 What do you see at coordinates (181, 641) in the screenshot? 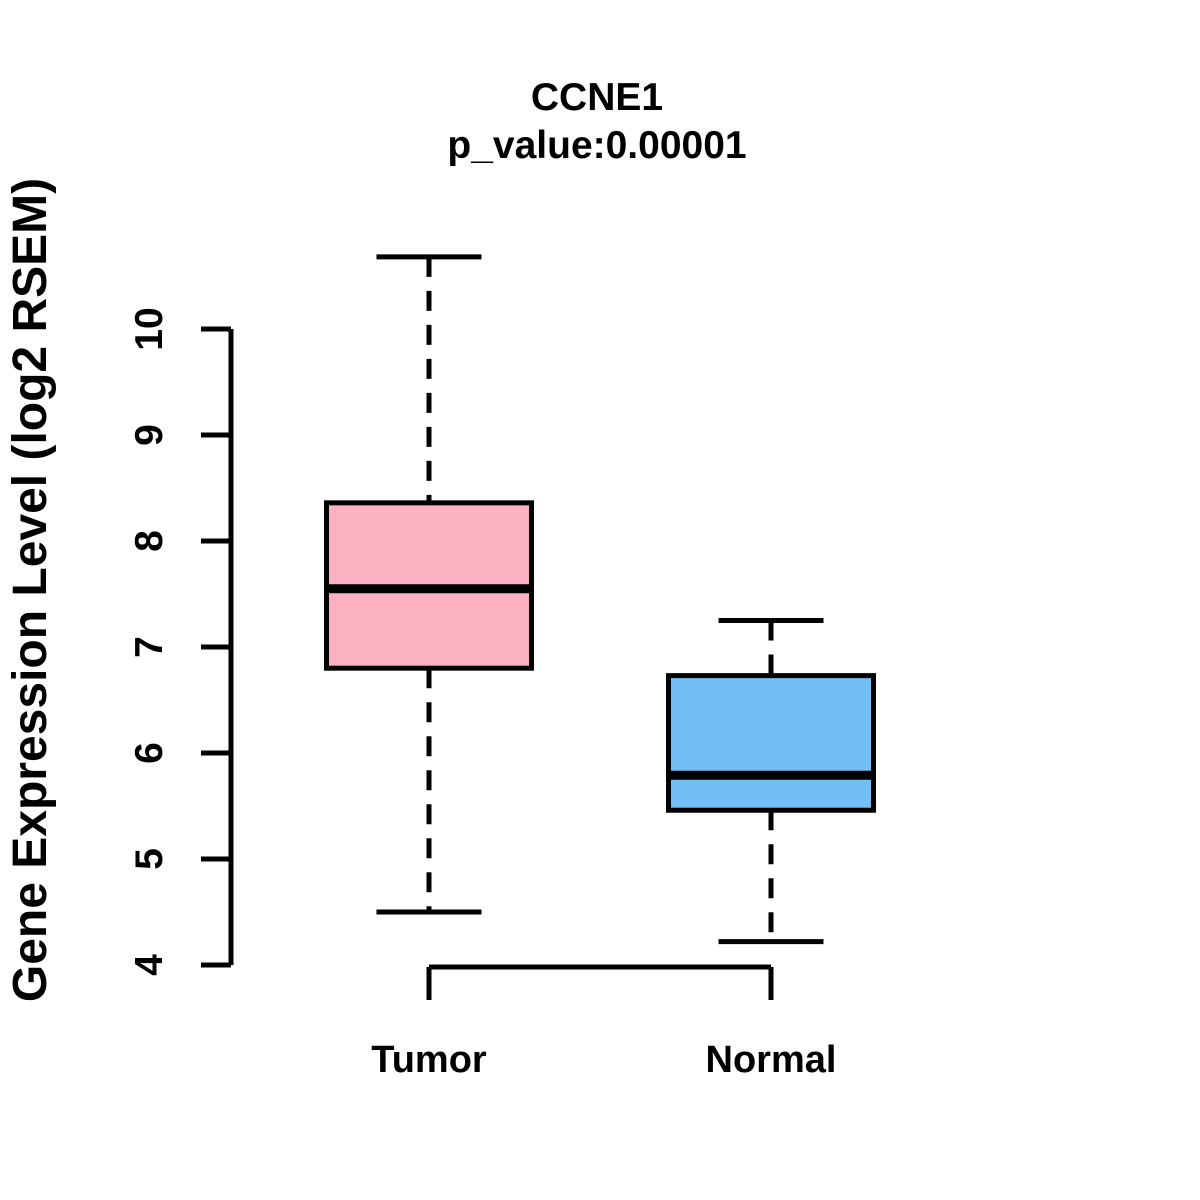
I see `y-axis: 4 5 6 7 8 9 10` at bounding box center [181, 641].